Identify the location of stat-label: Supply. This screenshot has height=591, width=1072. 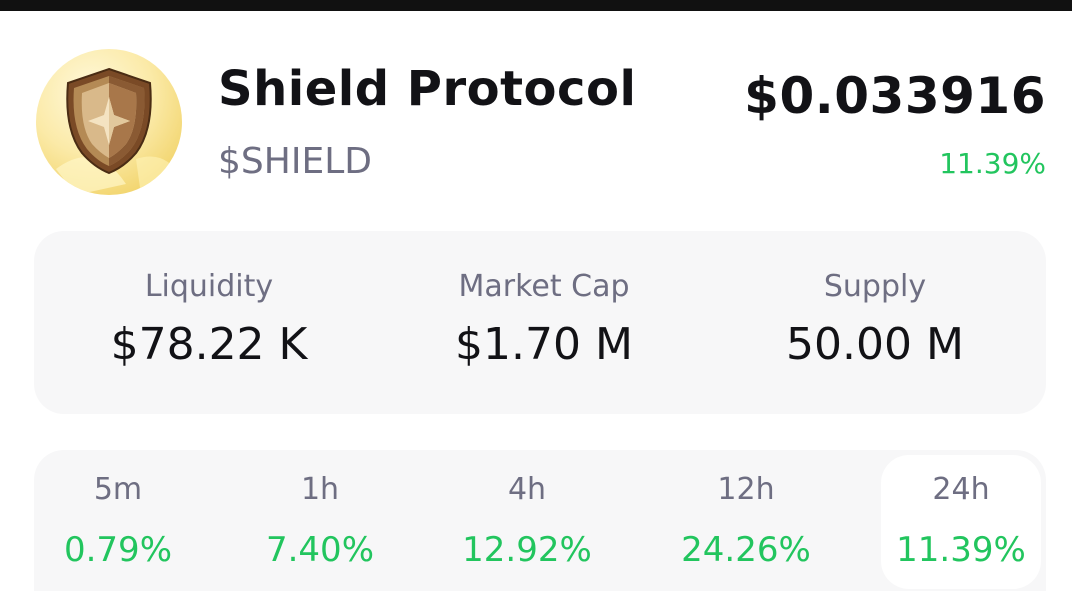
(875, 286).